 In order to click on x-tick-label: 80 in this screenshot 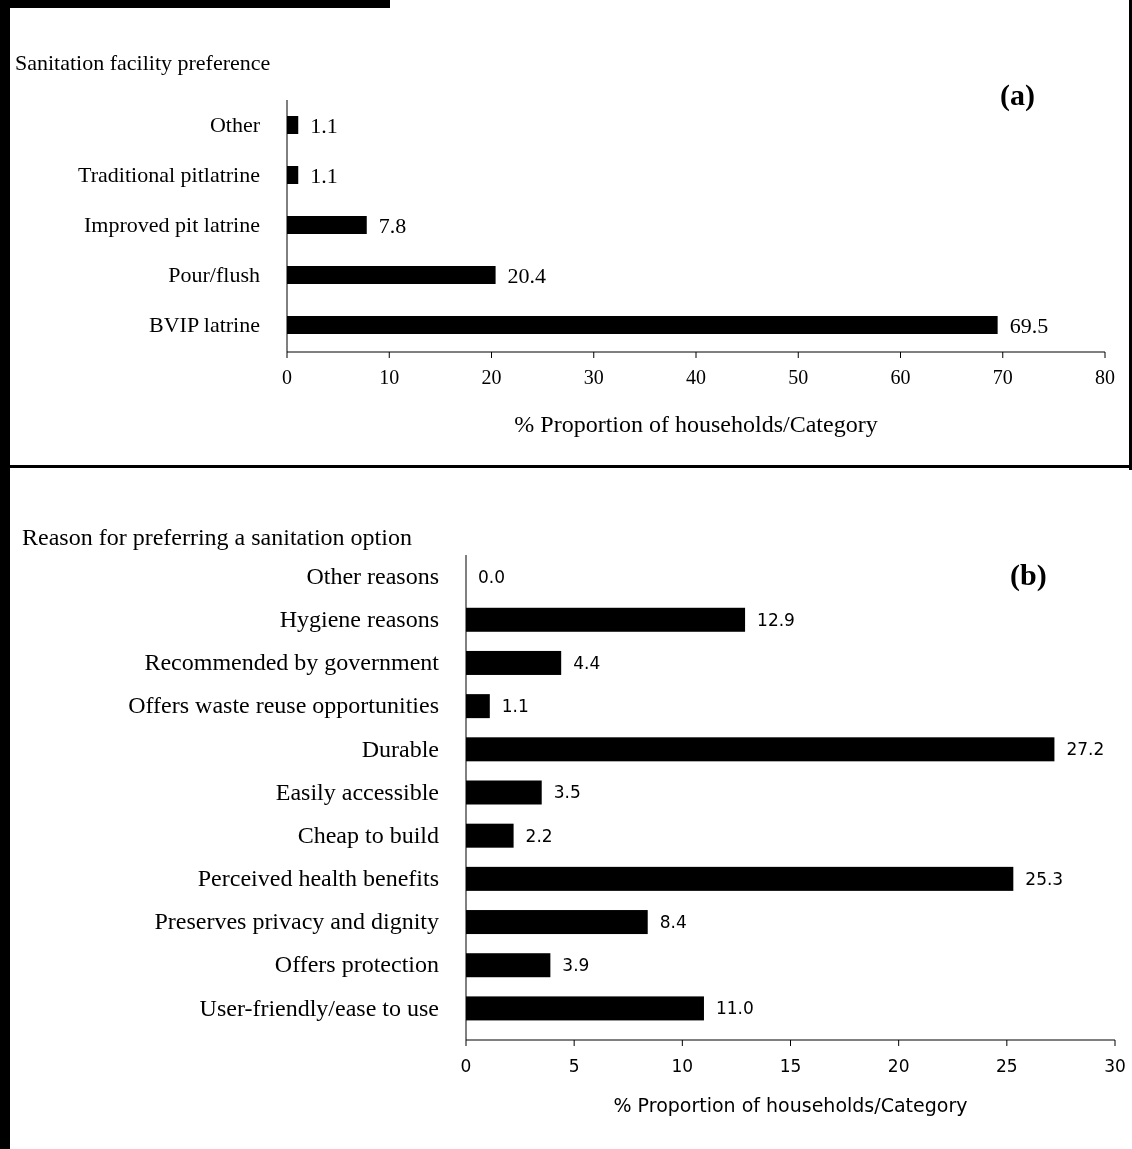, I will do `click(1105, 377)`.